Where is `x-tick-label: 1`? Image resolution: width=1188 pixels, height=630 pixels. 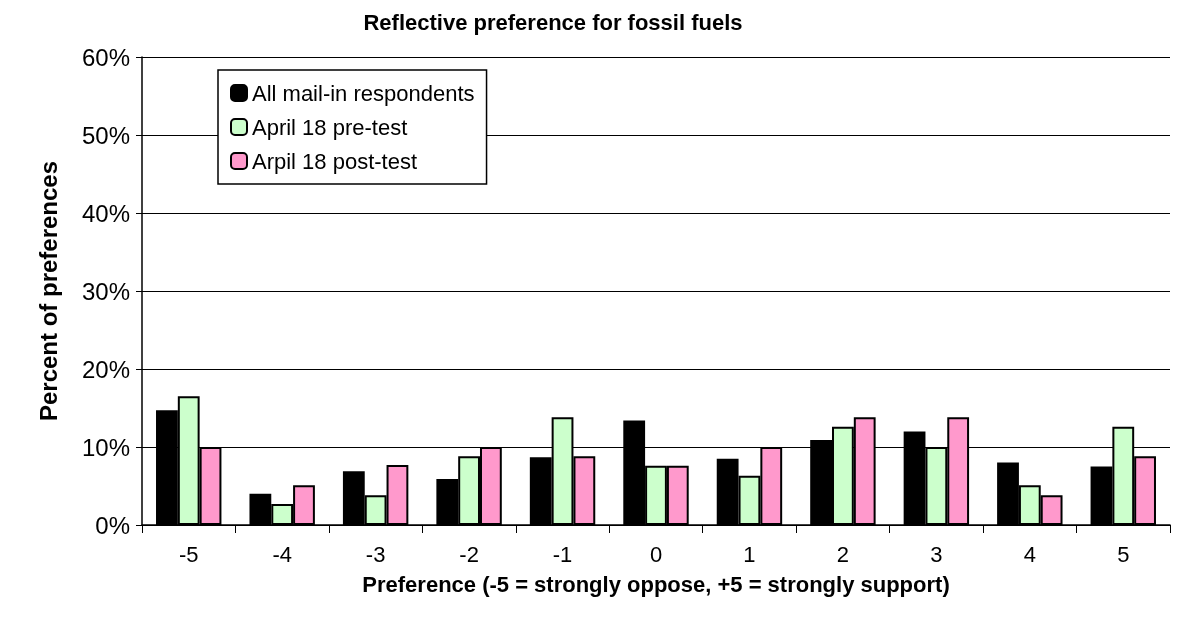 x-tick-label: 1 is located at coordinates (749, 554).